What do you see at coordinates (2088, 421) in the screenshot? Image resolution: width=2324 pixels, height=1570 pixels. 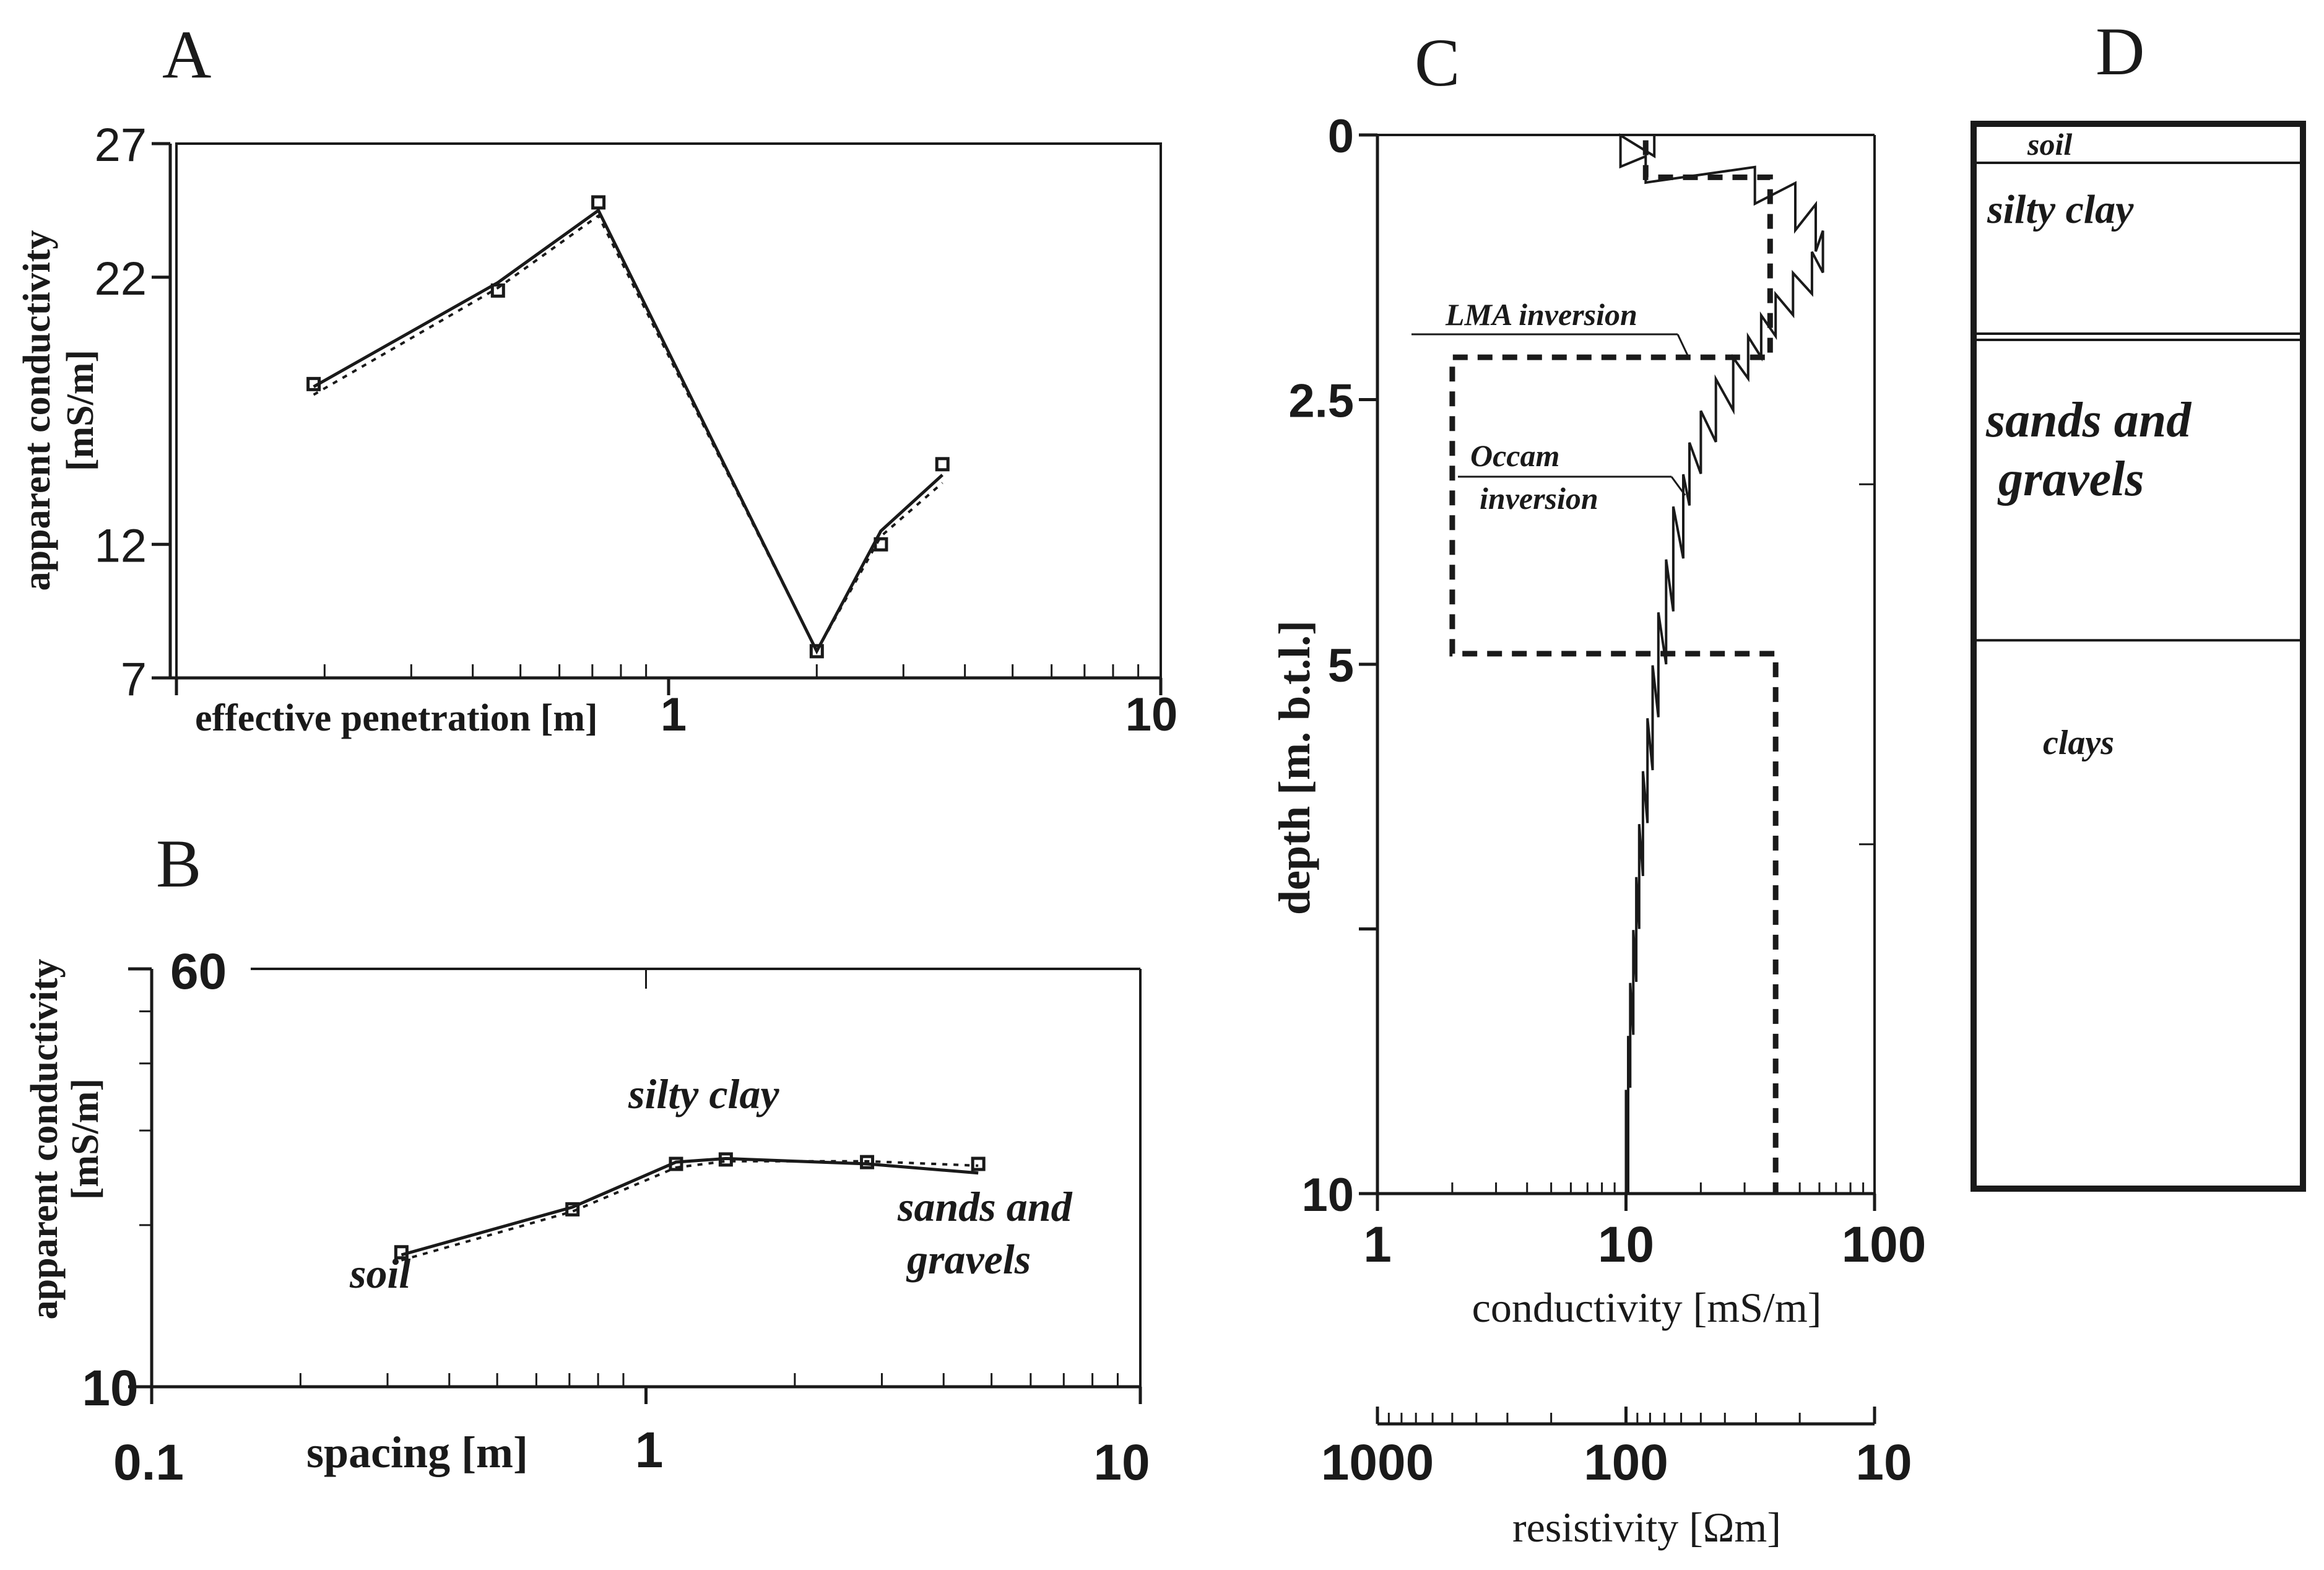 I see `panel-d-layer-label: sands and` at bounding box center [2088, 421].